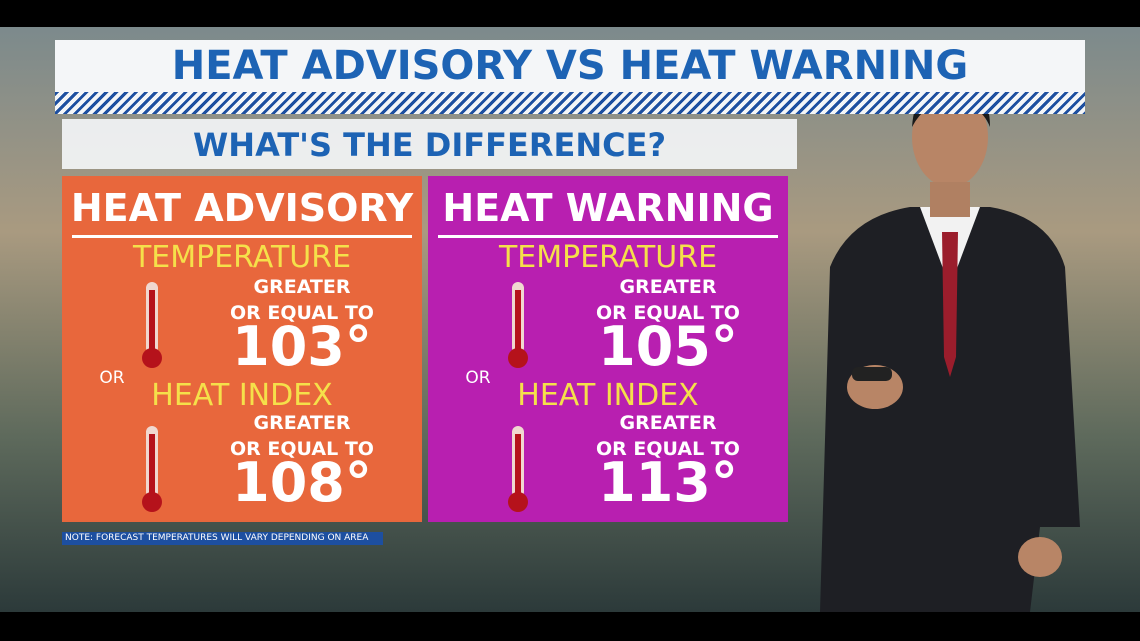 The height and width of the screenshot is (641, 1140). I want to click on value: 108°, so click(302, 482).